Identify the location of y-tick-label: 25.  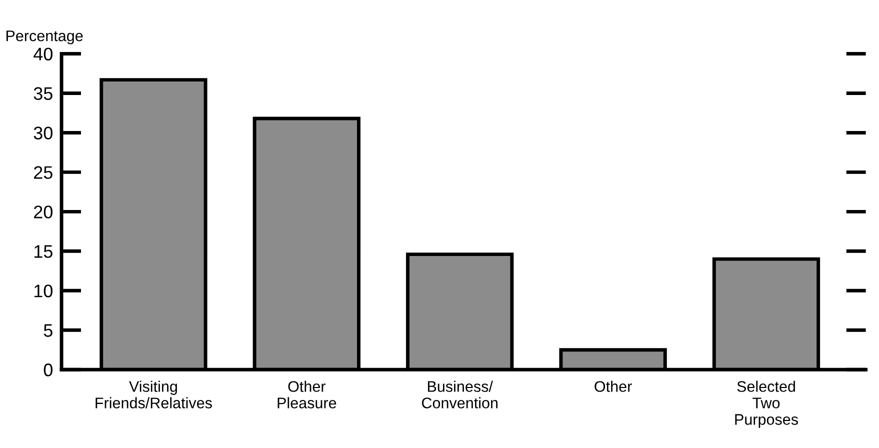
(43, 172).